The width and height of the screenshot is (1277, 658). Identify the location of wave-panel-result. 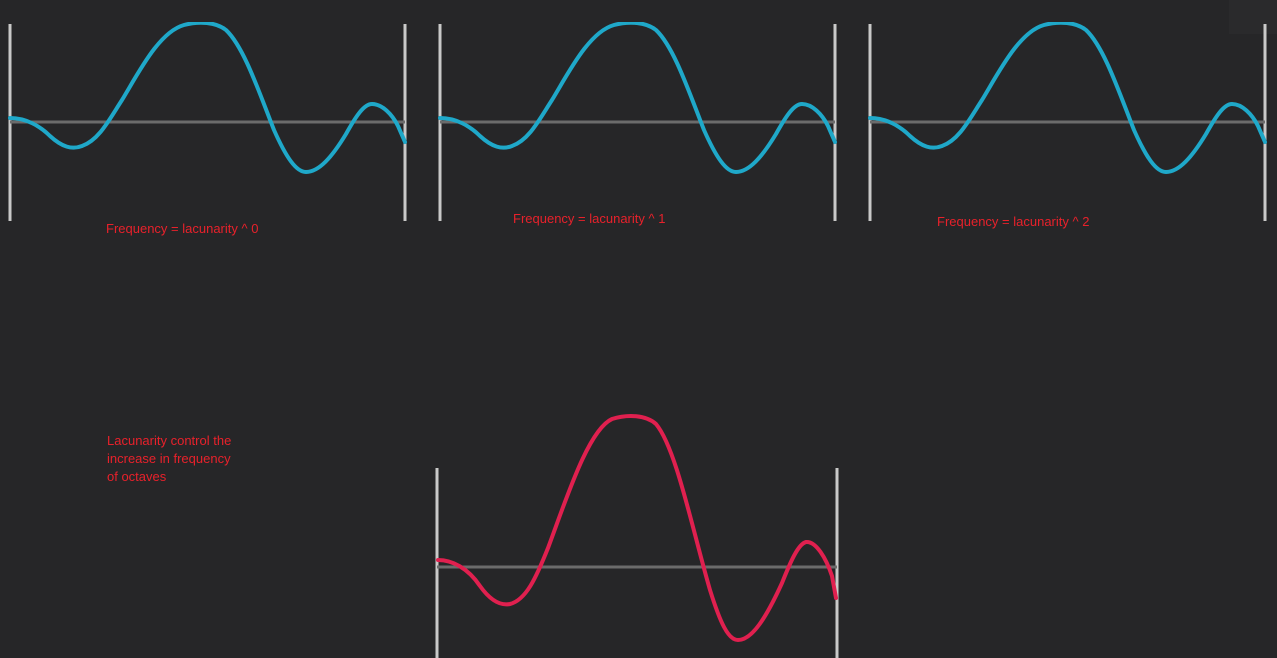
(637, 536).